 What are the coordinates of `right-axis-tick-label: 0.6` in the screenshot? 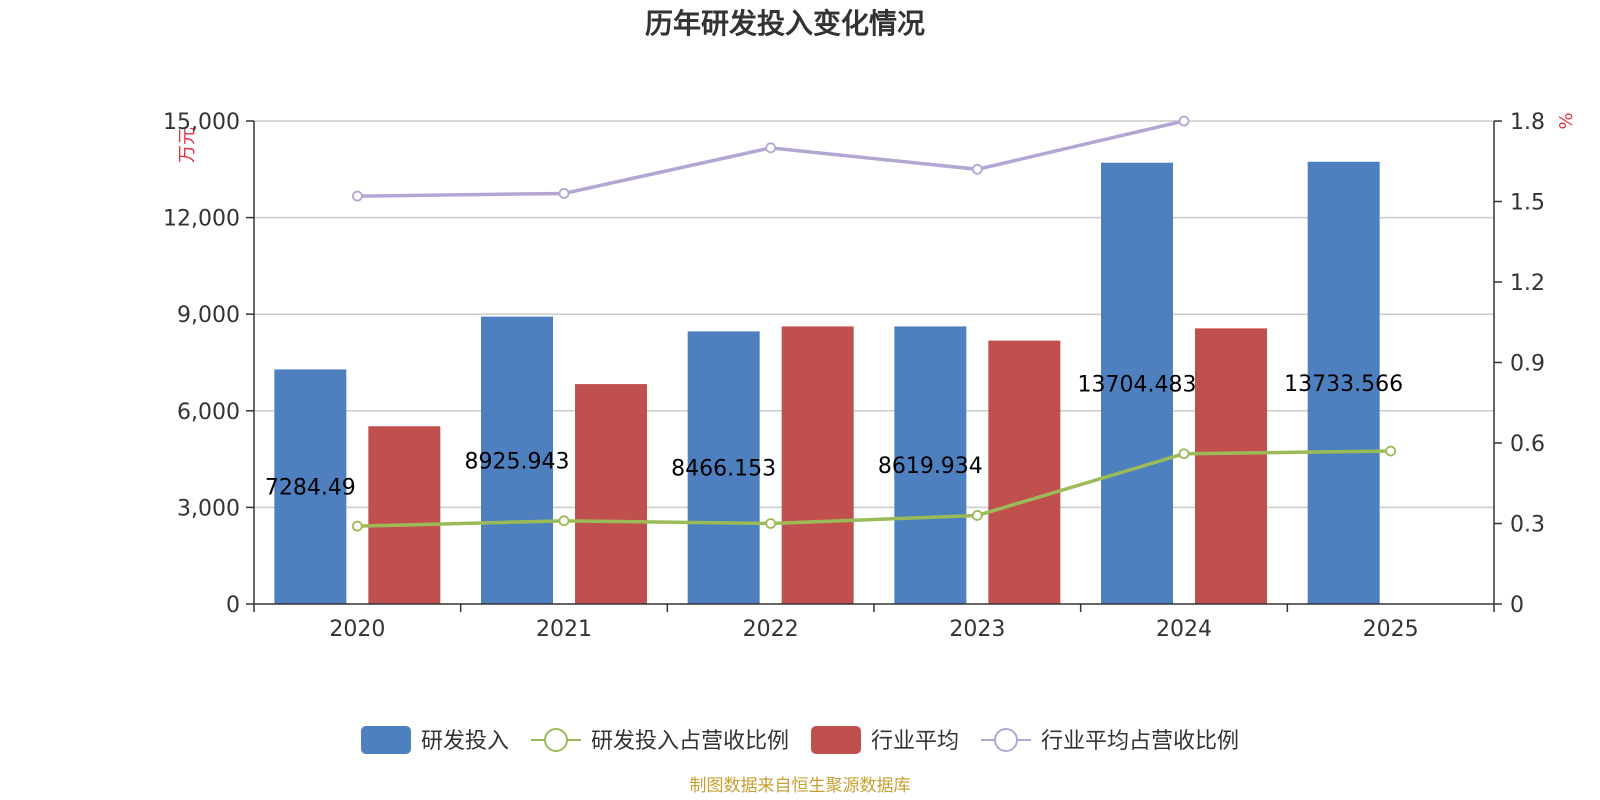 It's located at (1527, 444).